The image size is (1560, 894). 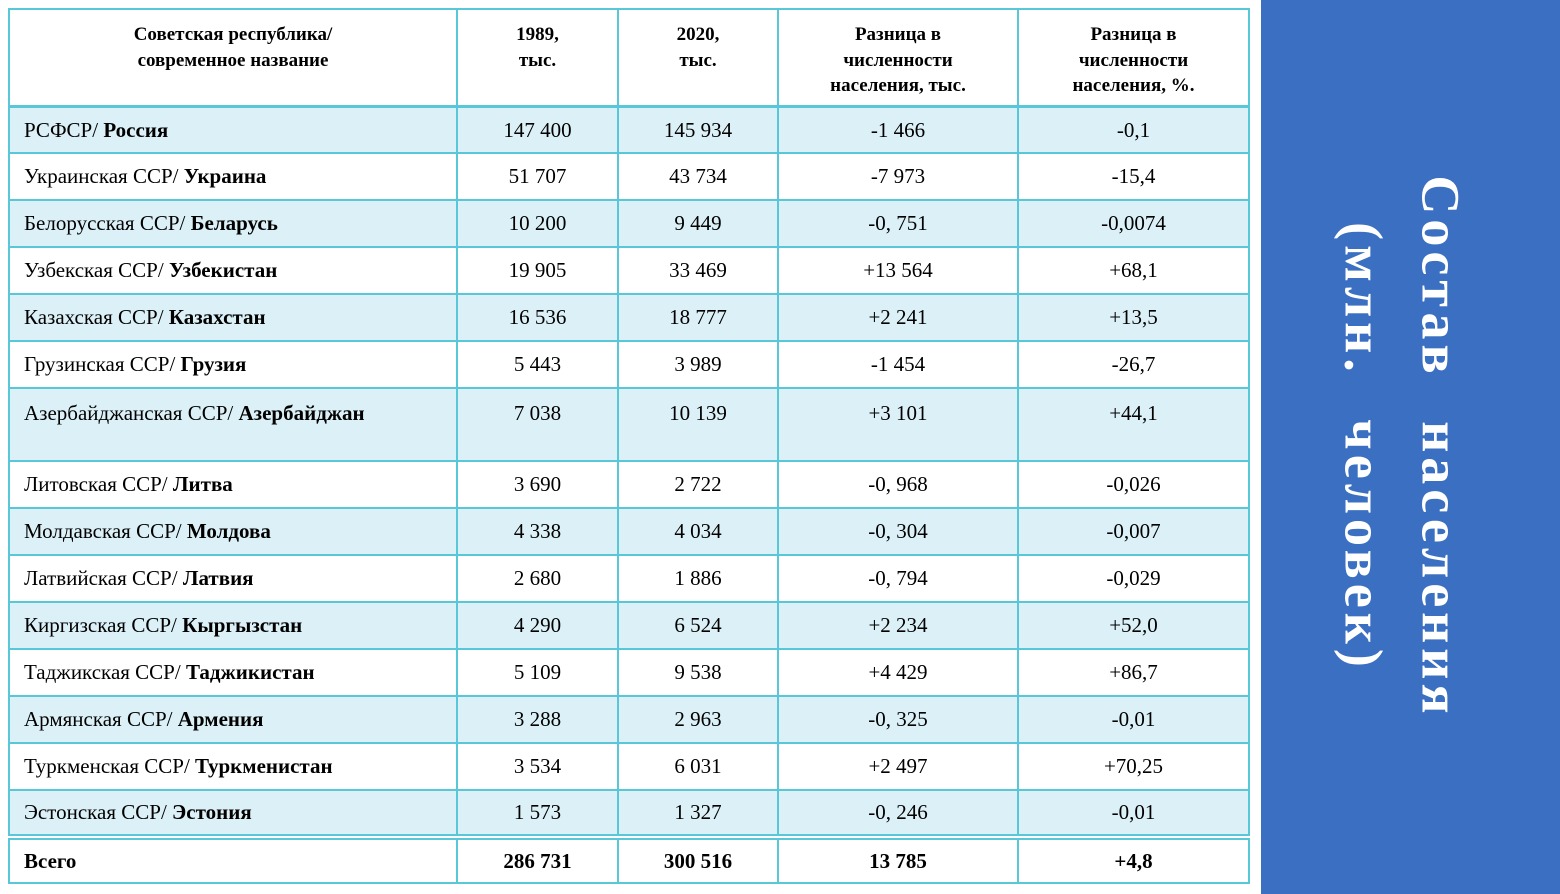 I want to click on republic-modern-name: Грузия, so click(x=213, y=364).